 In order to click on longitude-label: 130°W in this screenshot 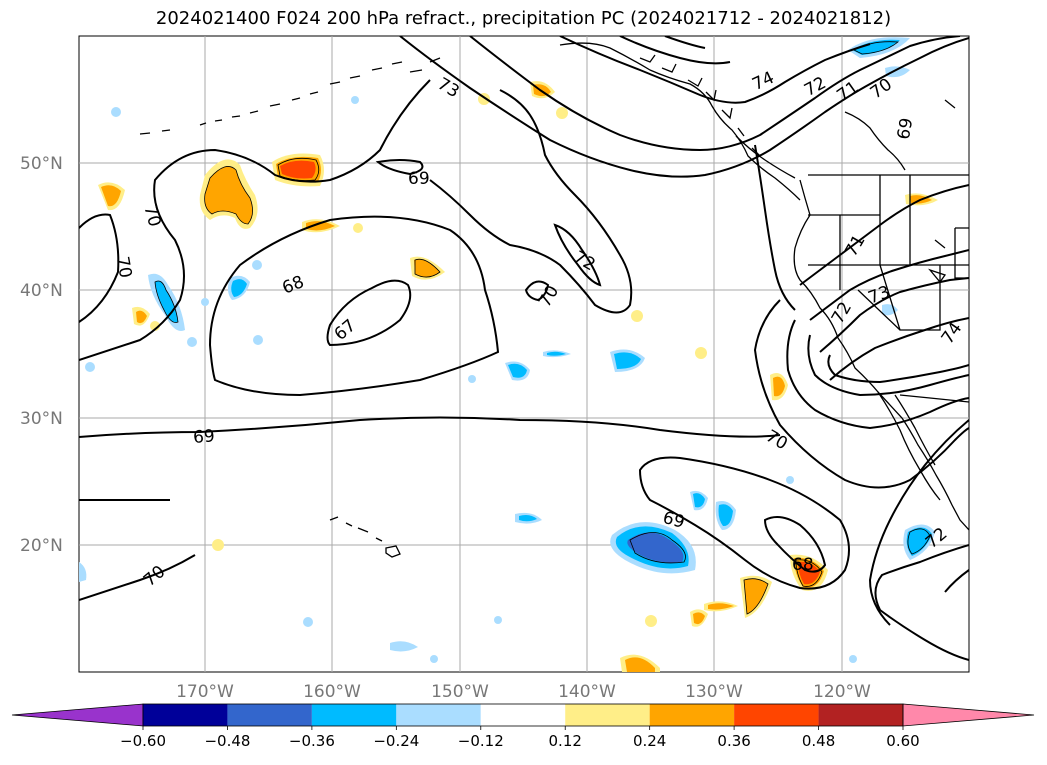, I will do `click(714, 692)`.